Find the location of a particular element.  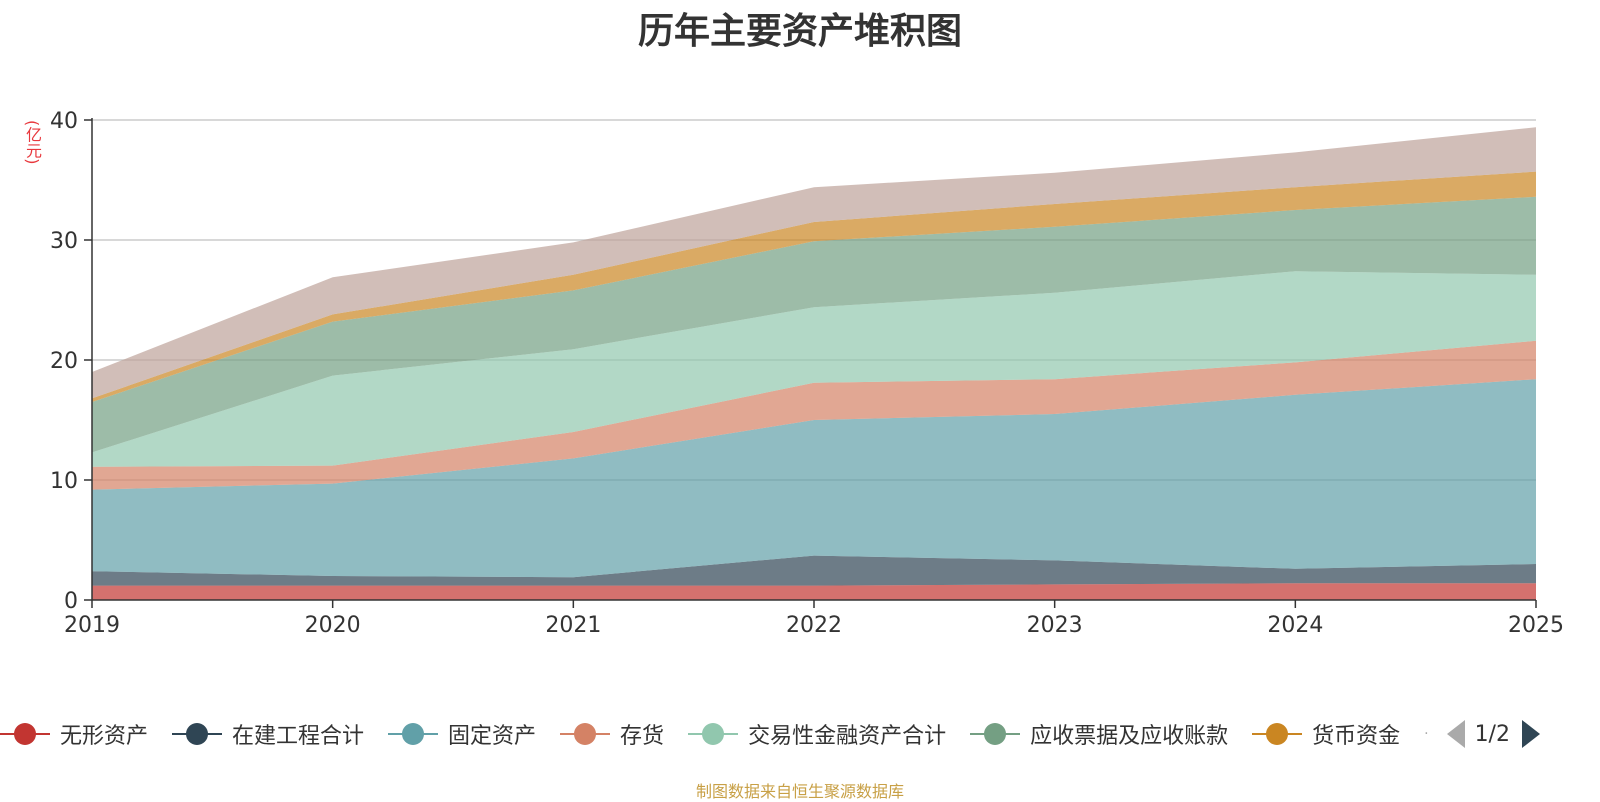

x-tick-label: 2023 is located at coordinates (1055, 625).